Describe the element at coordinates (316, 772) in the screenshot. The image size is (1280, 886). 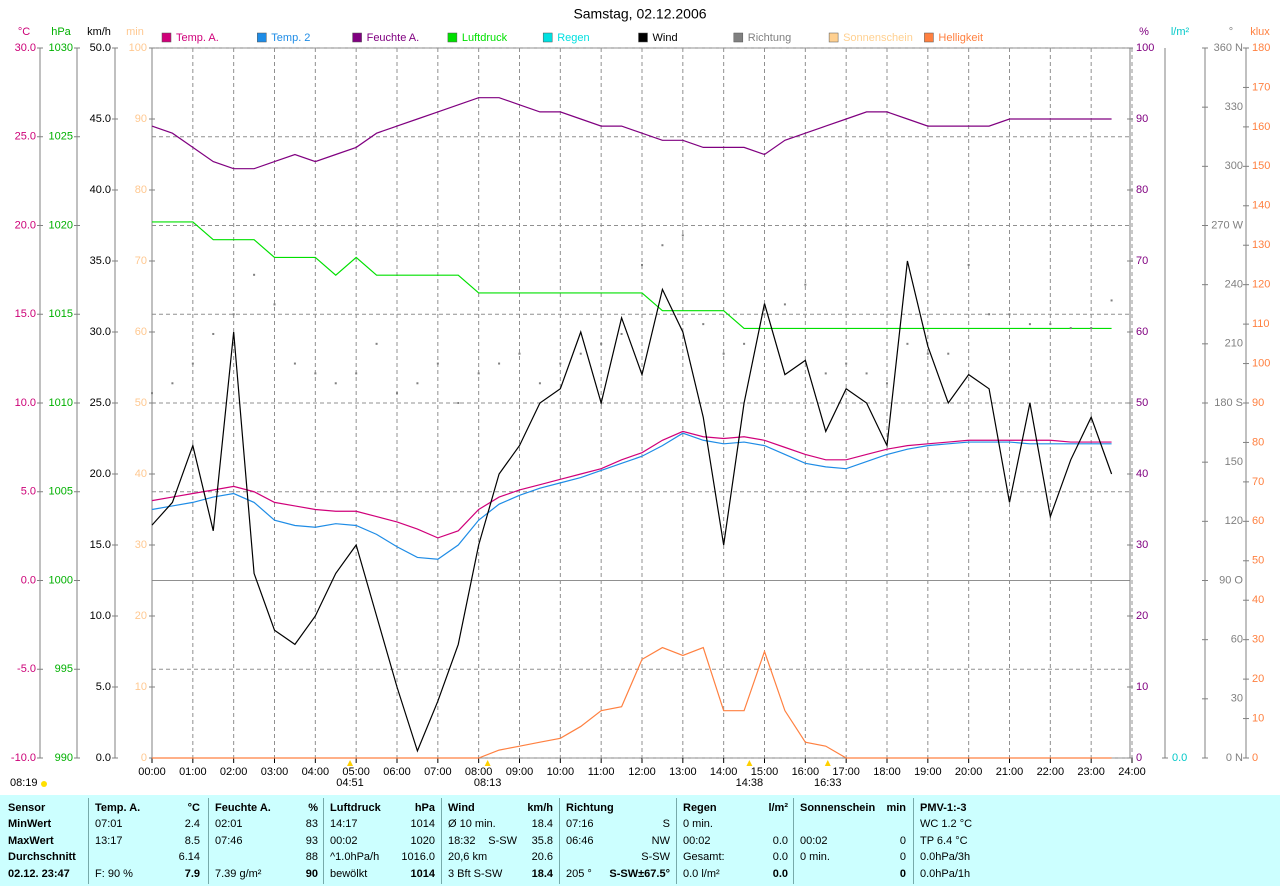
I see `x-tick-label: 04:00` at that location.